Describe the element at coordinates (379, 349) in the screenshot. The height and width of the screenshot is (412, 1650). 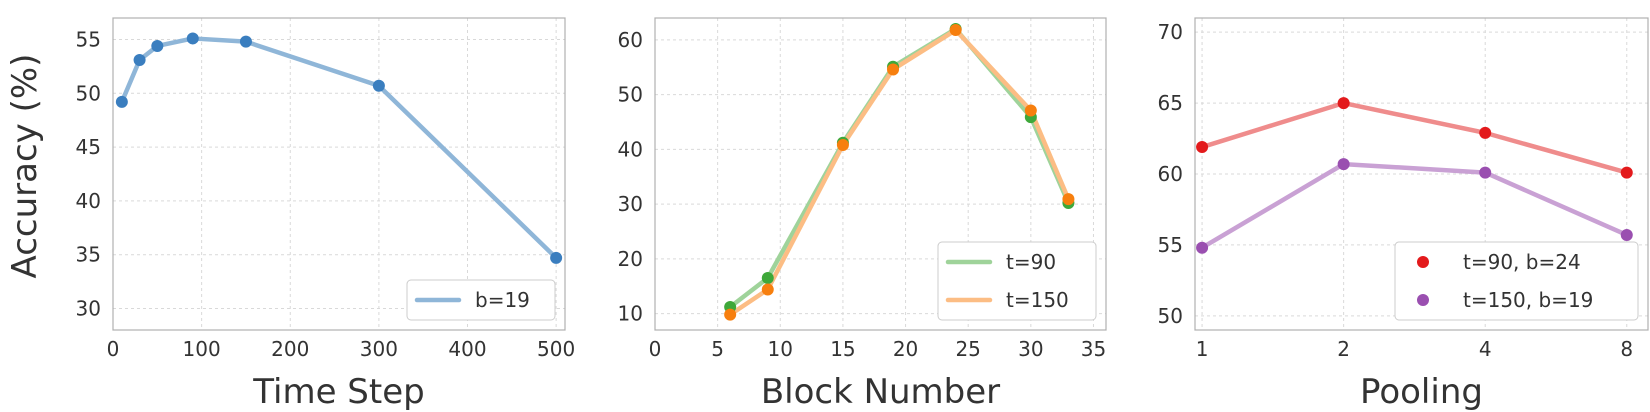
I see `x-tick-label: 300` at that location.